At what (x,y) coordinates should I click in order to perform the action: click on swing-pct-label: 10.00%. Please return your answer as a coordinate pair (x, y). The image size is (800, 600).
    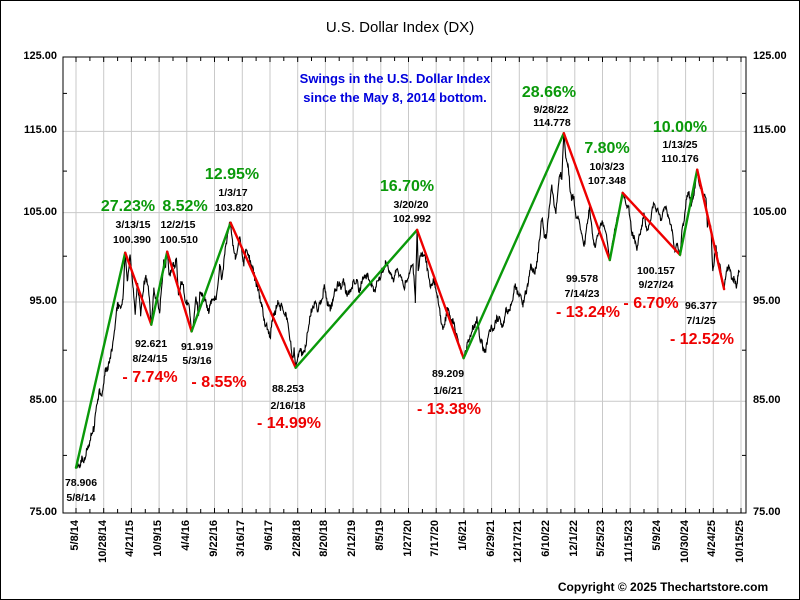
    Looking at the image, I should click on (680, 127).